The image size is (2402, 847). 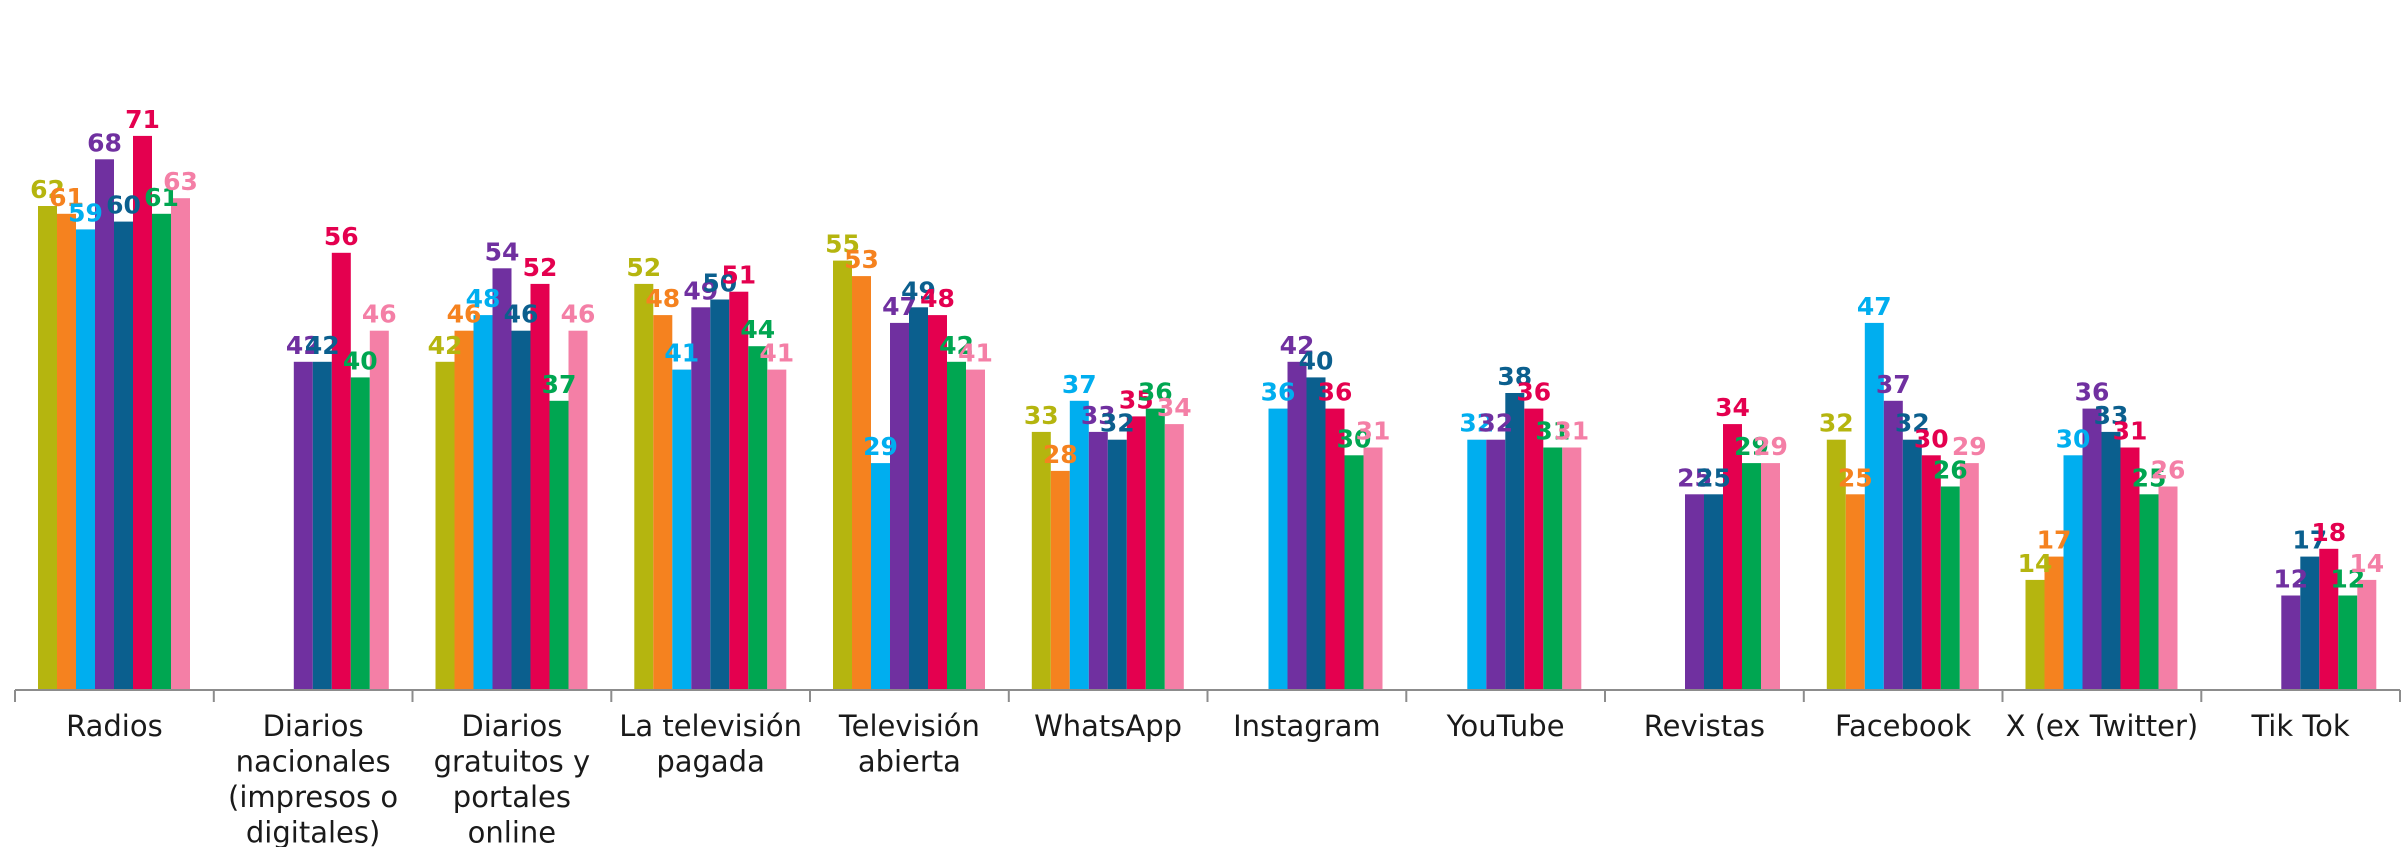 I want to click on data-label: 34, so click(x=1732, y=407).